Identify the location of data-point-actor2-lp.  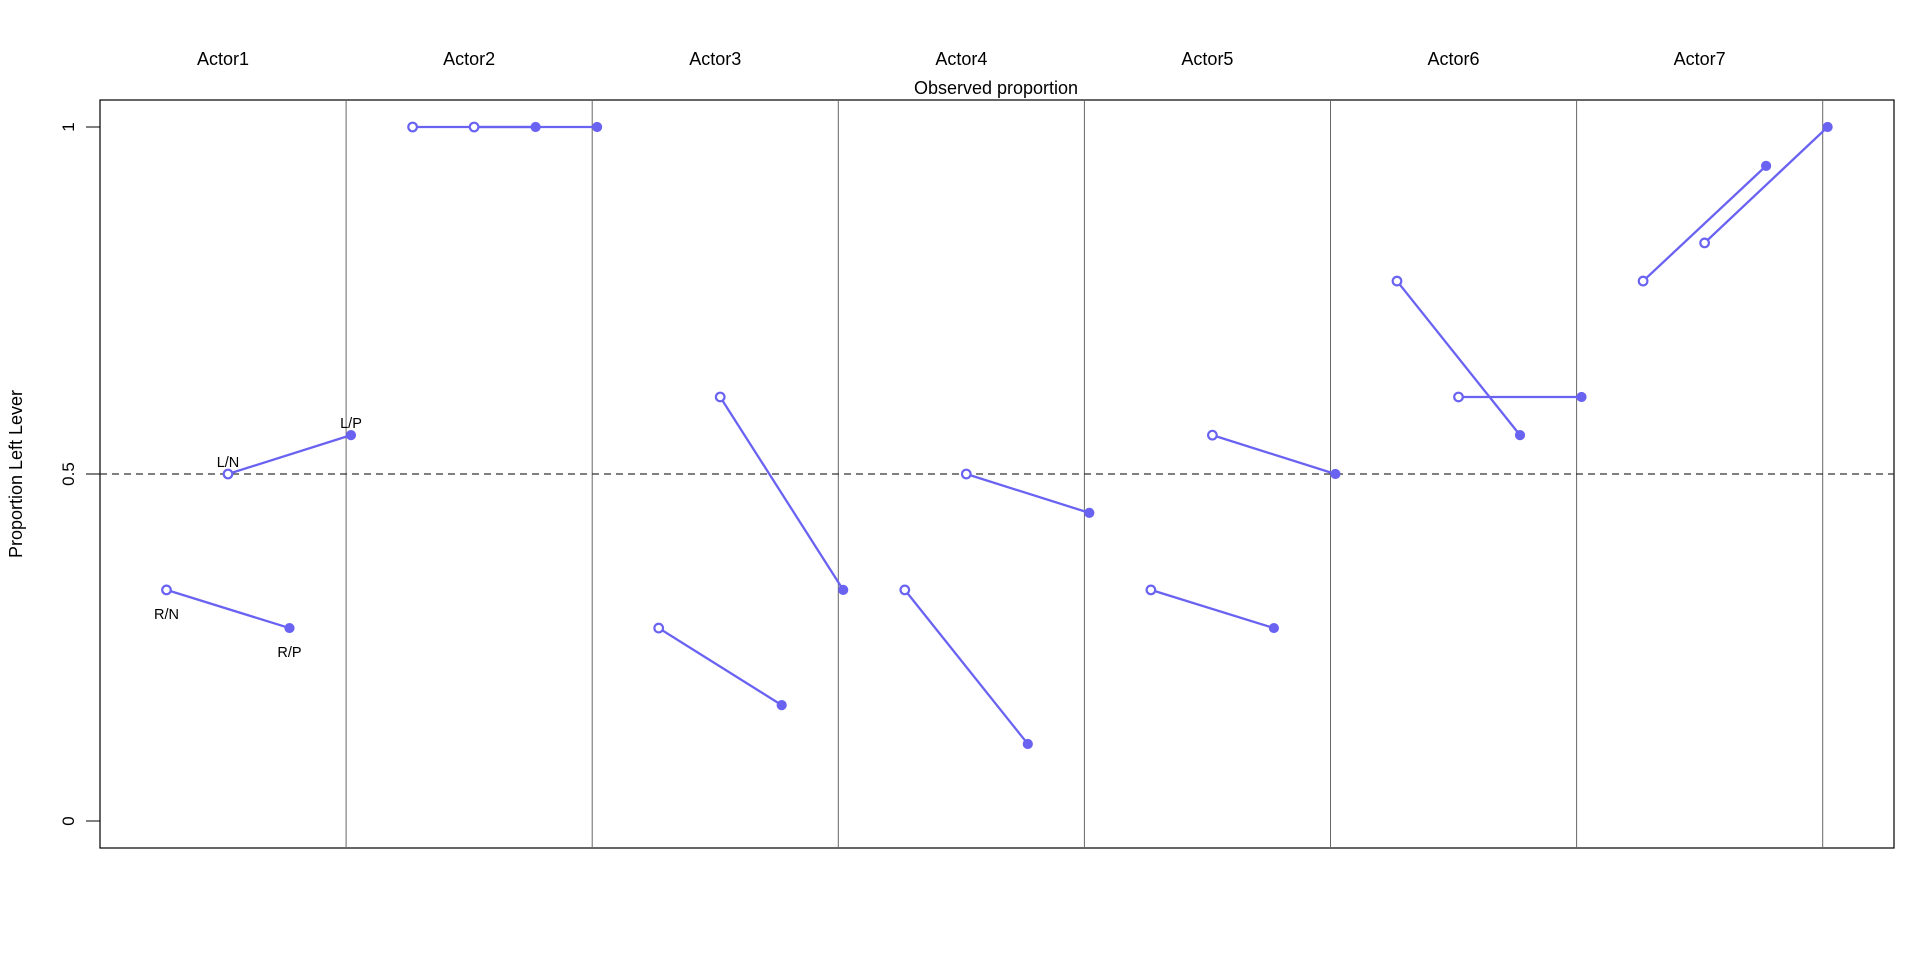
(597, 127).